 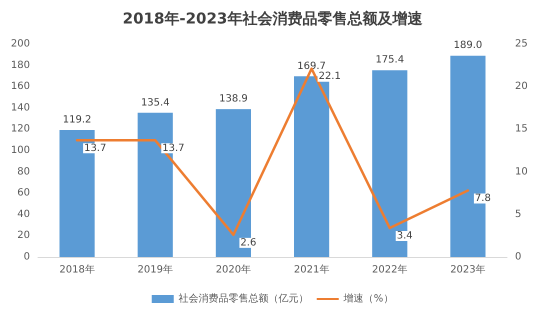 What do you see at coordinates (77, 120) in the screenshot?
I see `data-label: 119.2` at bounding box center [77, 120].